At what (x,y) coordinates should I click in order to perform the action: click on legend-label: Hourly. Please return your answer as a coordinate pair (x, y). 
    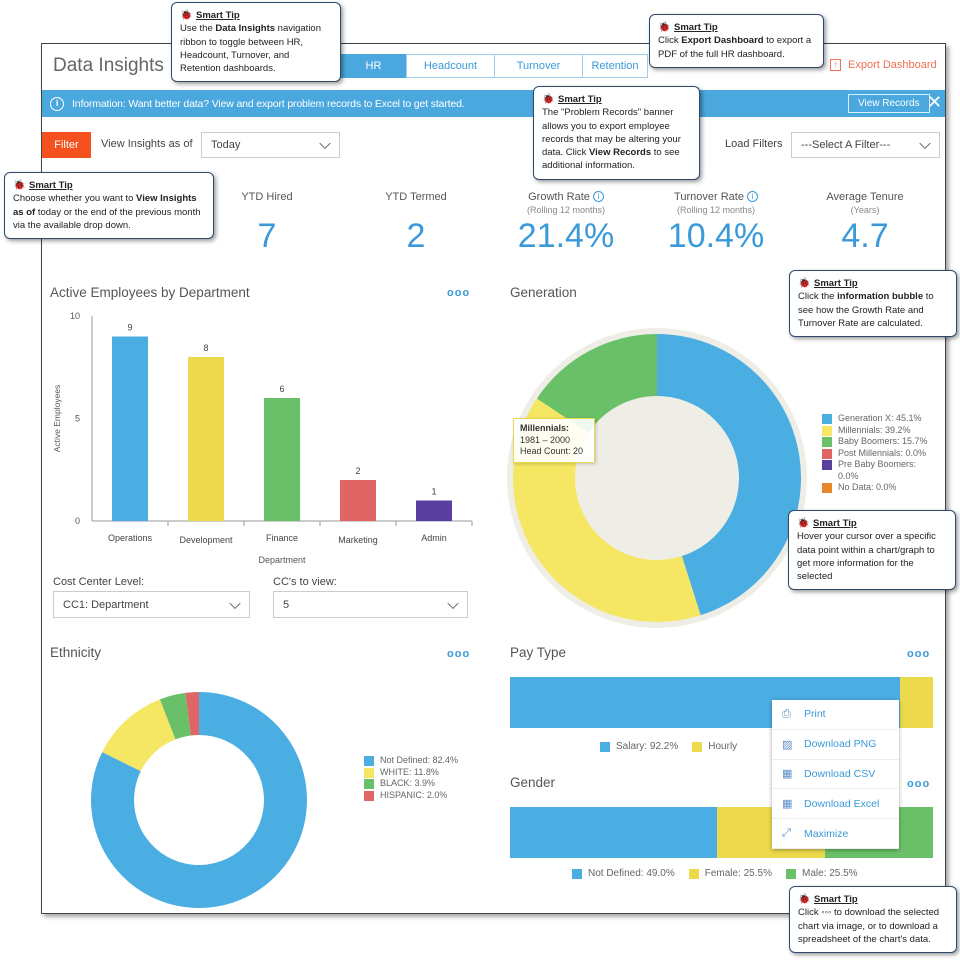
    Looking at the image, I should click on (723, 746).